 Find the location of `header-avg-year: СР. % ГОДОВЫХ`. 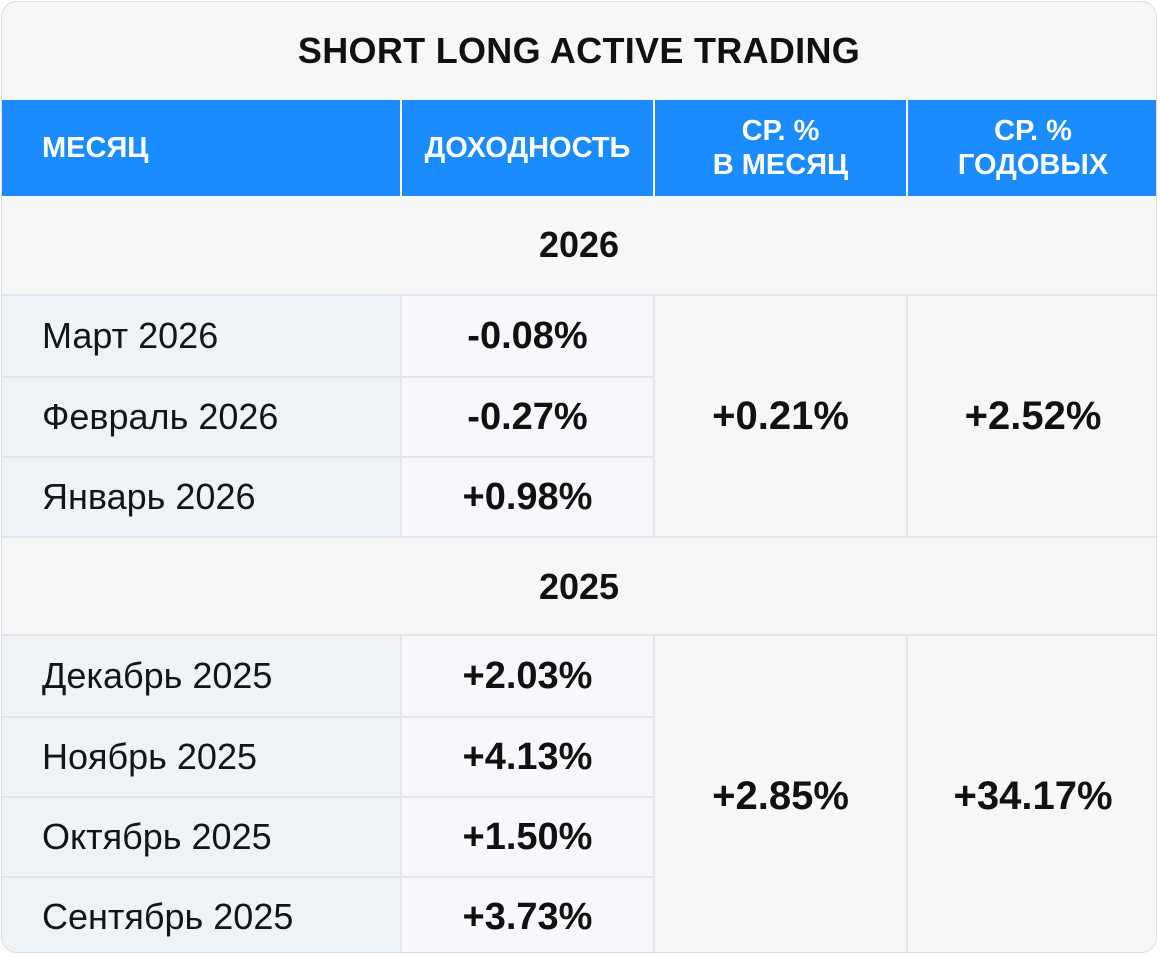

header-avg-year: СР. % ГОДОВЫХ is located at coordinates (1032, 148).